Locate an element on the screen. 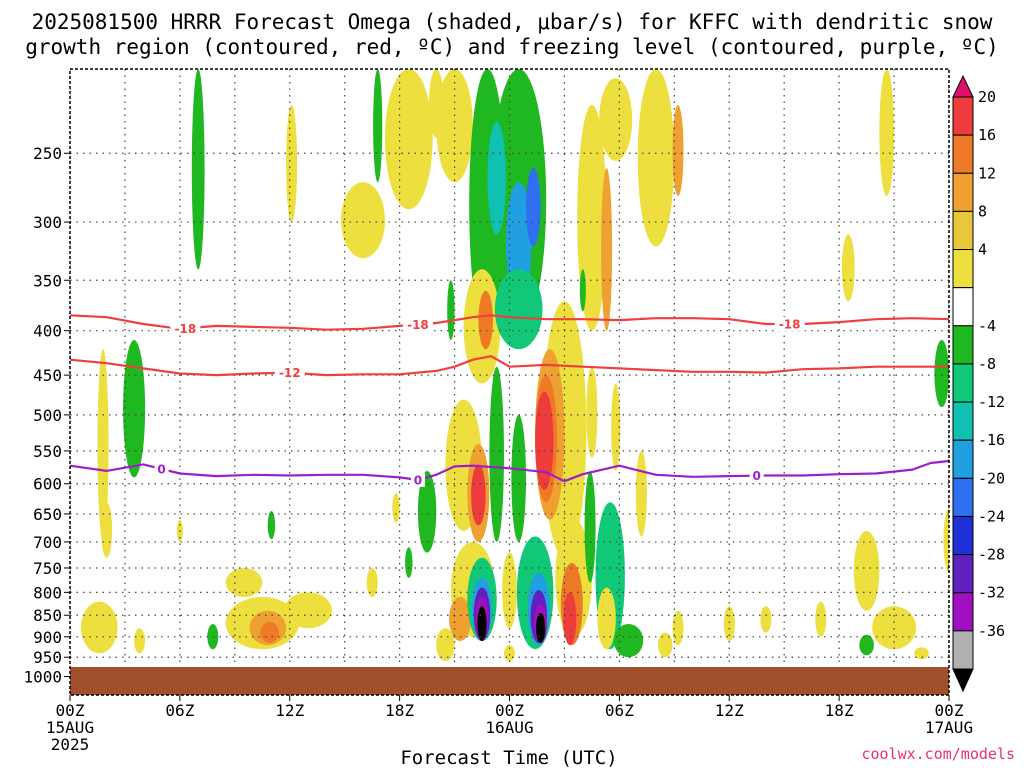 This screenshot has height=768, width=1024. credit-text: coolwx.com/models is located at coordinates (938, 754).